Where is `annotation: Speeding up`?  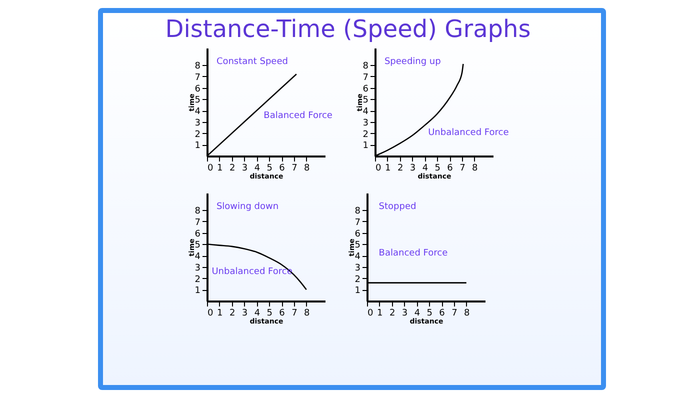
annotation: Speeding up is located at coordinates (413, 61).